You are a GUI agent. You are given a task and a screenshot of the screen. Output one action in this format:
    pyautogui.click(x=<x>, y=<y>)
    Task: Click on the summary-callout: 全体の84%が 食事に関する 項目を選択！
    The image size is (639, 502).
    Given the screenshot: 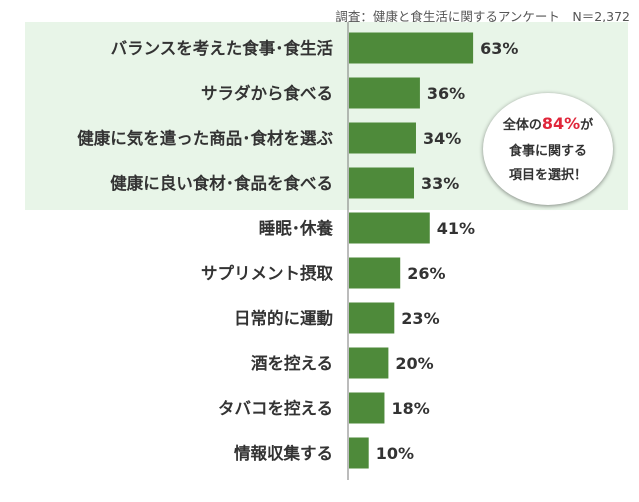 What is the action you would take?
    pyautogui.click(x=548, y=149)
    